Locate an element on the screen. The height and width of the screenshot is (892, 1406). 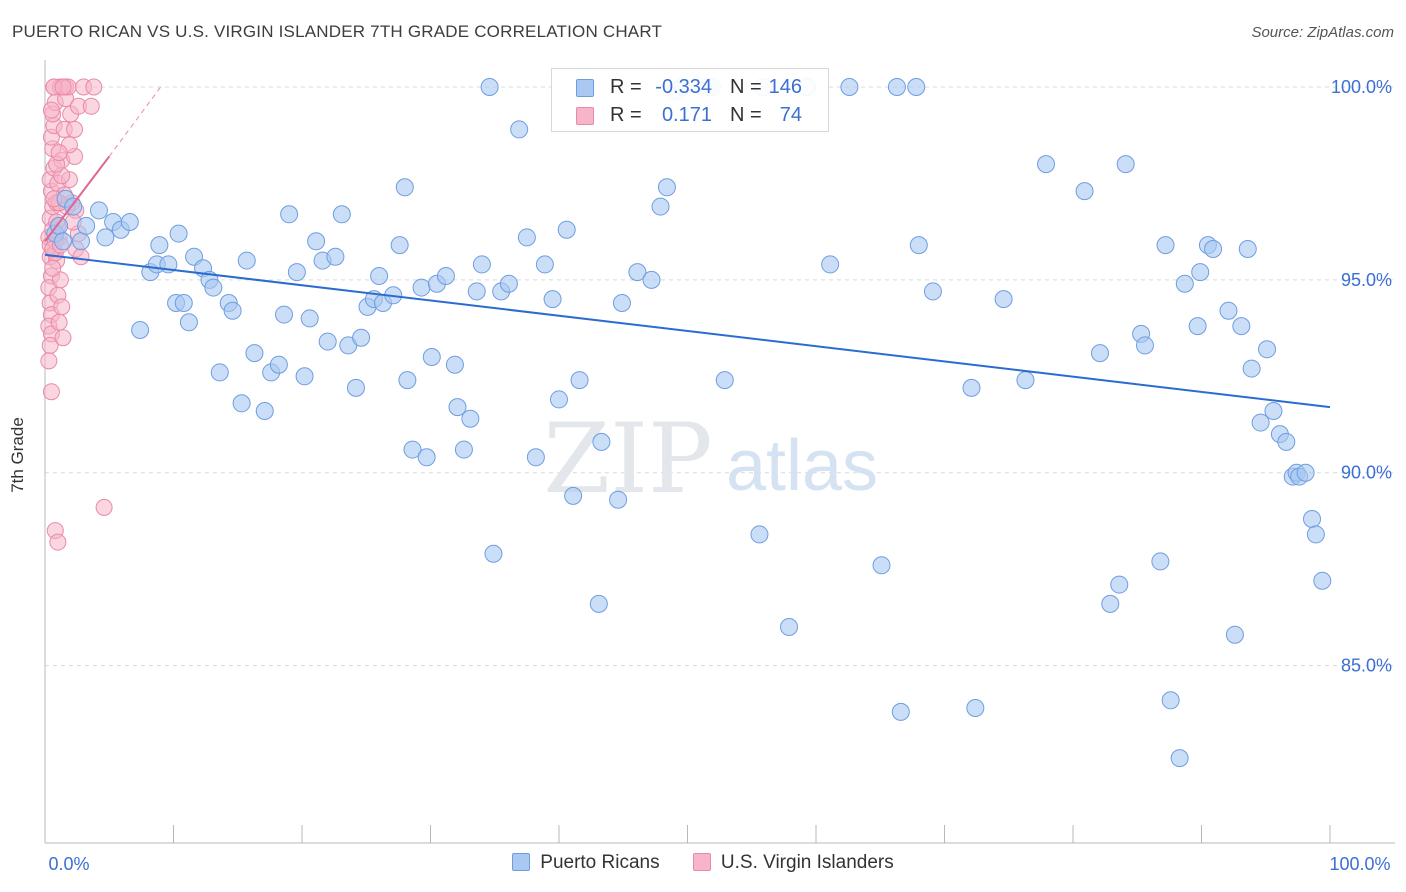
virgin-islanders-points is located at coordinates (76, 314).